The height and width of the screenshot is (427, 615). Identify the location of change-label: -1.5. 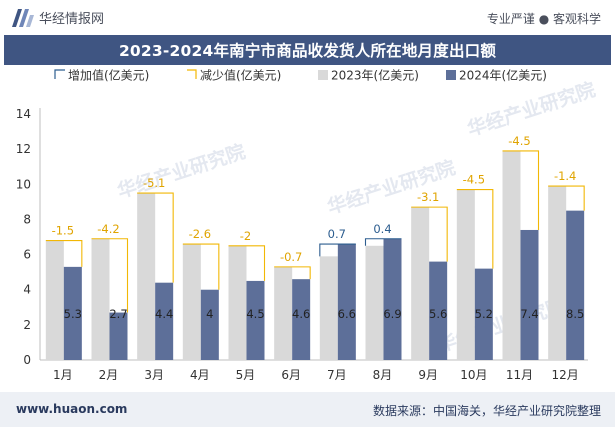
(63, 231).